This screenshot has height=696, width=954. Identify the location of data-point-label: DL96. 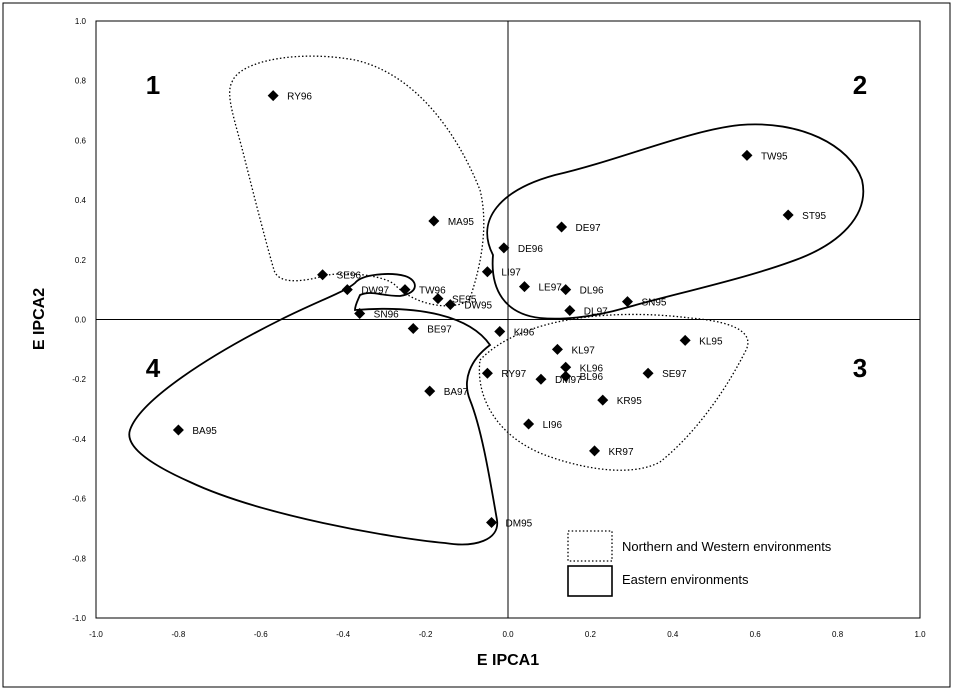
(592, 291).